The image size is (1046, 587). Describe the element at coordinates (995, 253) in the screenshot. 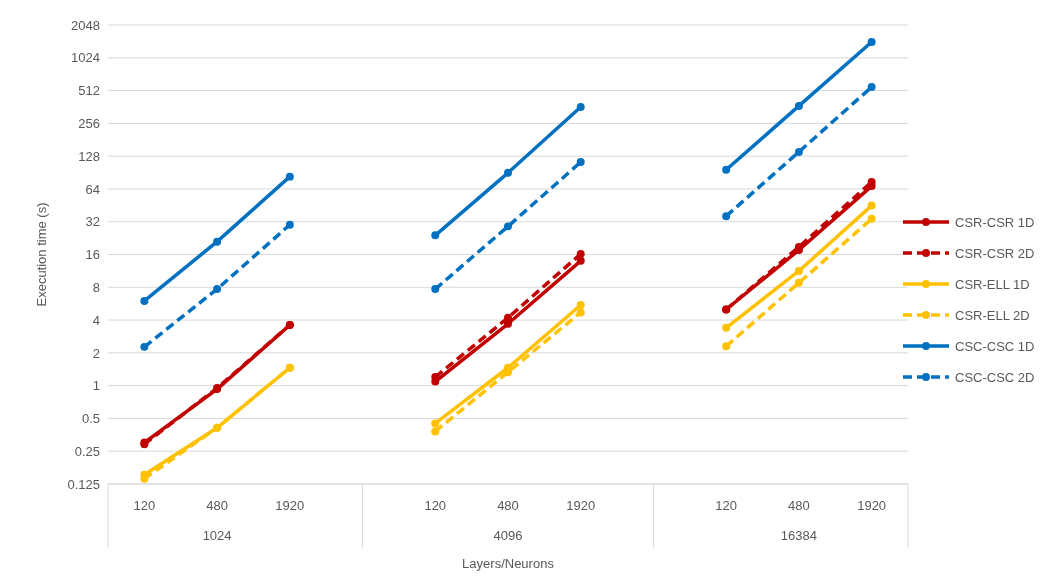

I see `legend-label: CSR-CSR 2D` at that location.